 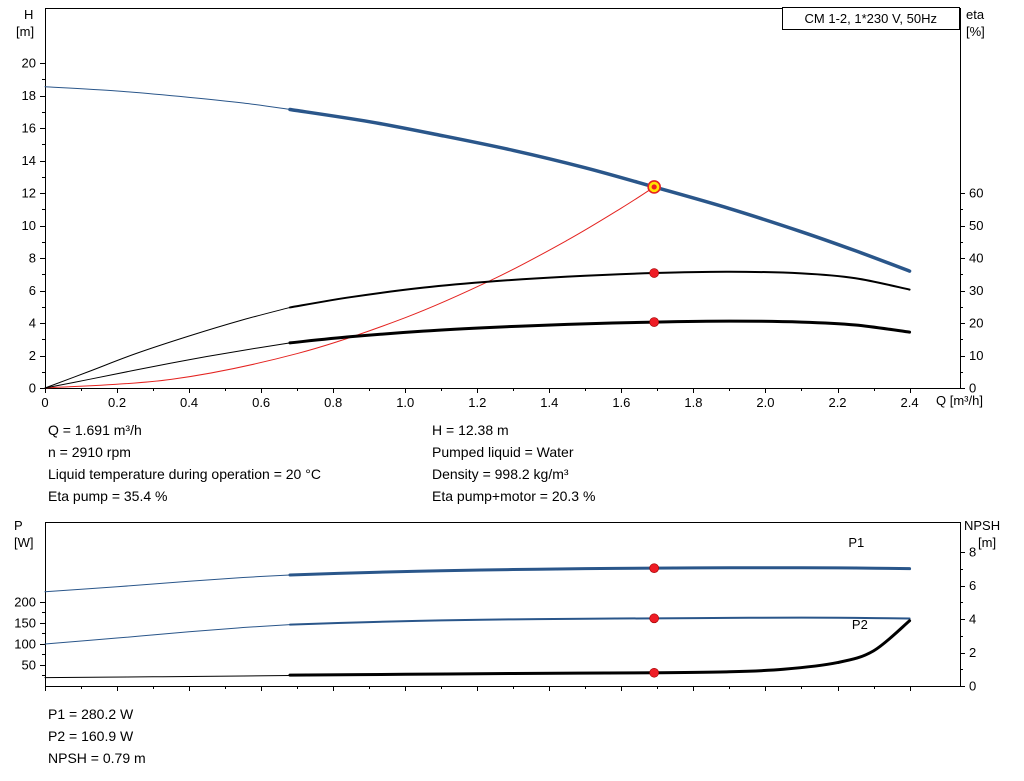 I want to click on y-left-tick-label: 50, so click(x=29, y=664).